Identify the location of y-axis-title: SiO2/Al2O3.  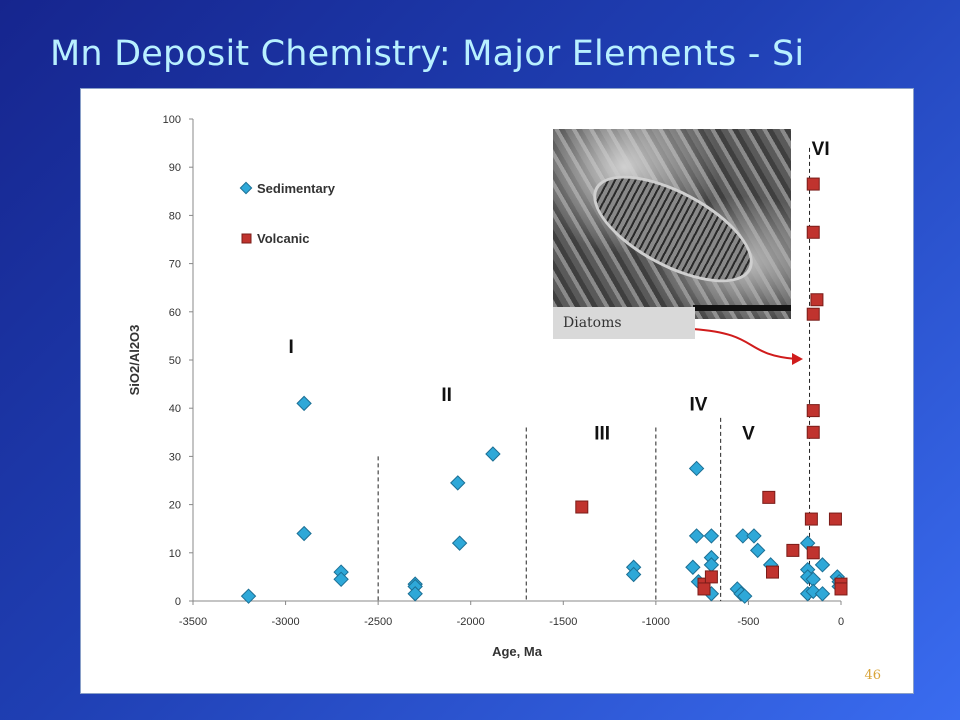
(134, 360).